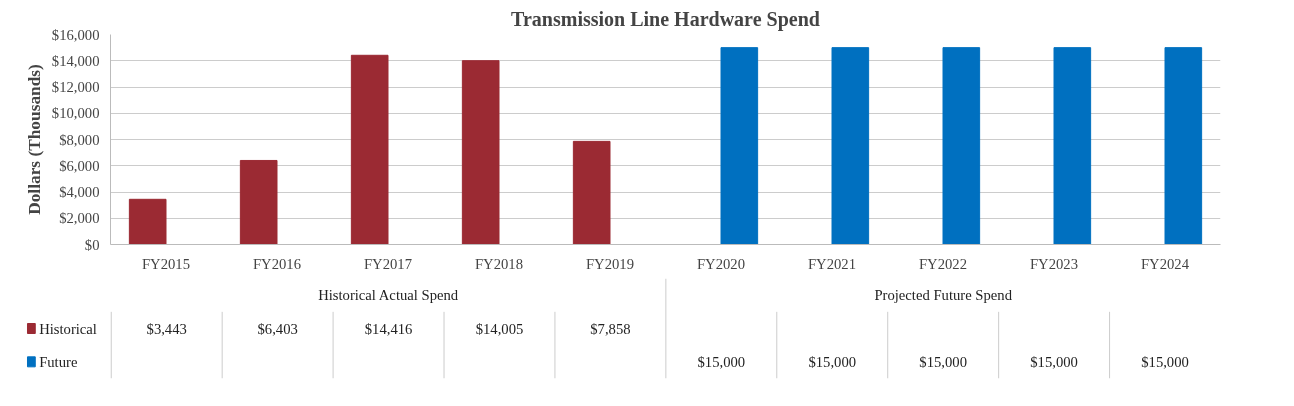 Image resolution: width=1294 pixels, height=406 pixels. I want to click on x-tick-label: FY2023, so click(1054, 263).